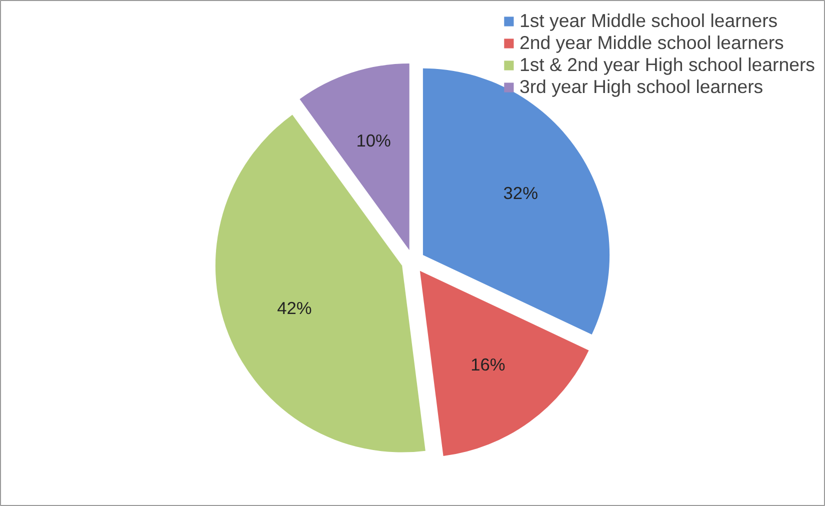 Image resolution: width=825 pixels, height=506 pixels. Describe the element at coordinates (651, 43) in the screenshot. I see `legend-label: 2nd year Middle school learners` at that location.